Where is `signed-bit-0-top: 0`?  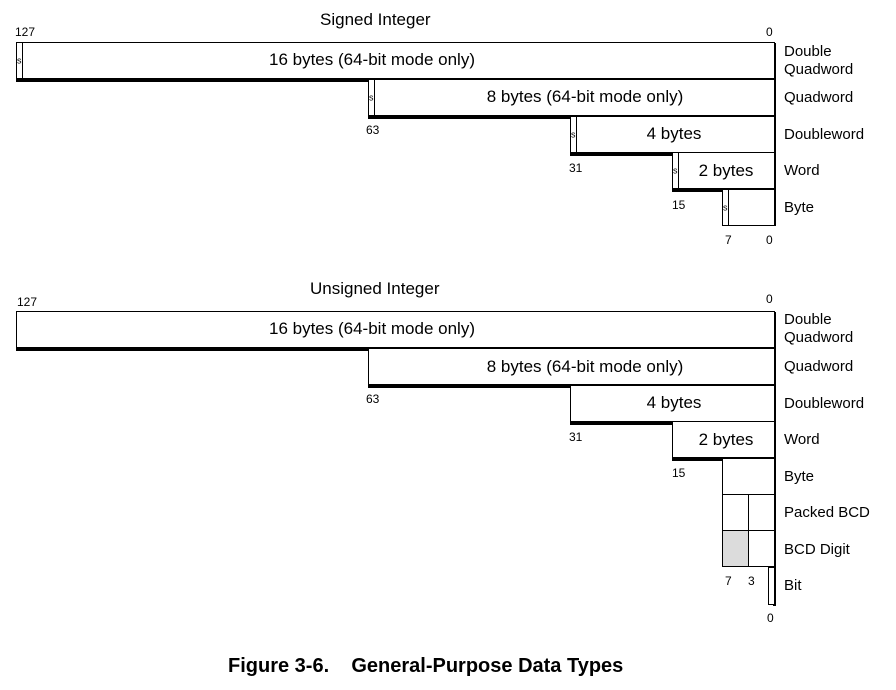 signed-bit-0-top: 0 is located at coordinates (769, 32).